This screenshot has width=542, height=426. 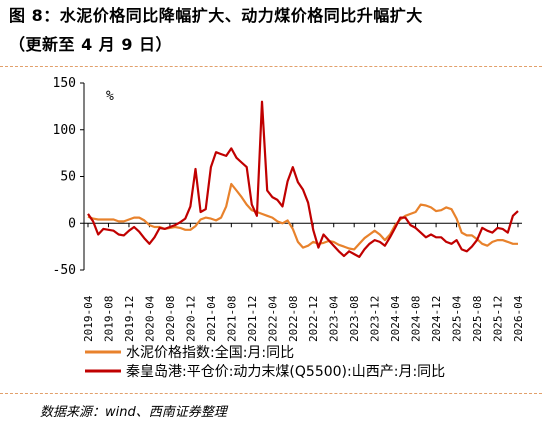 I want to click on x-tick-label: 2020-08, so click(x=170, y=319).